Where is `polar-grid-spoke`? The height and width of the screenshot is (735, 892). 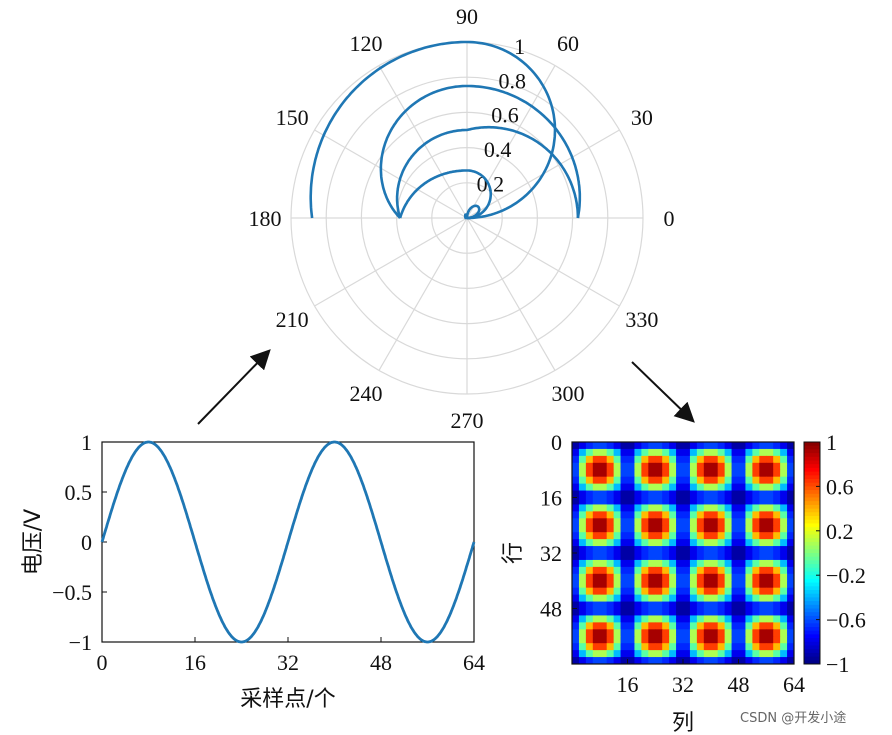
polar-grid-spoke is located at coordinates (391, 174).